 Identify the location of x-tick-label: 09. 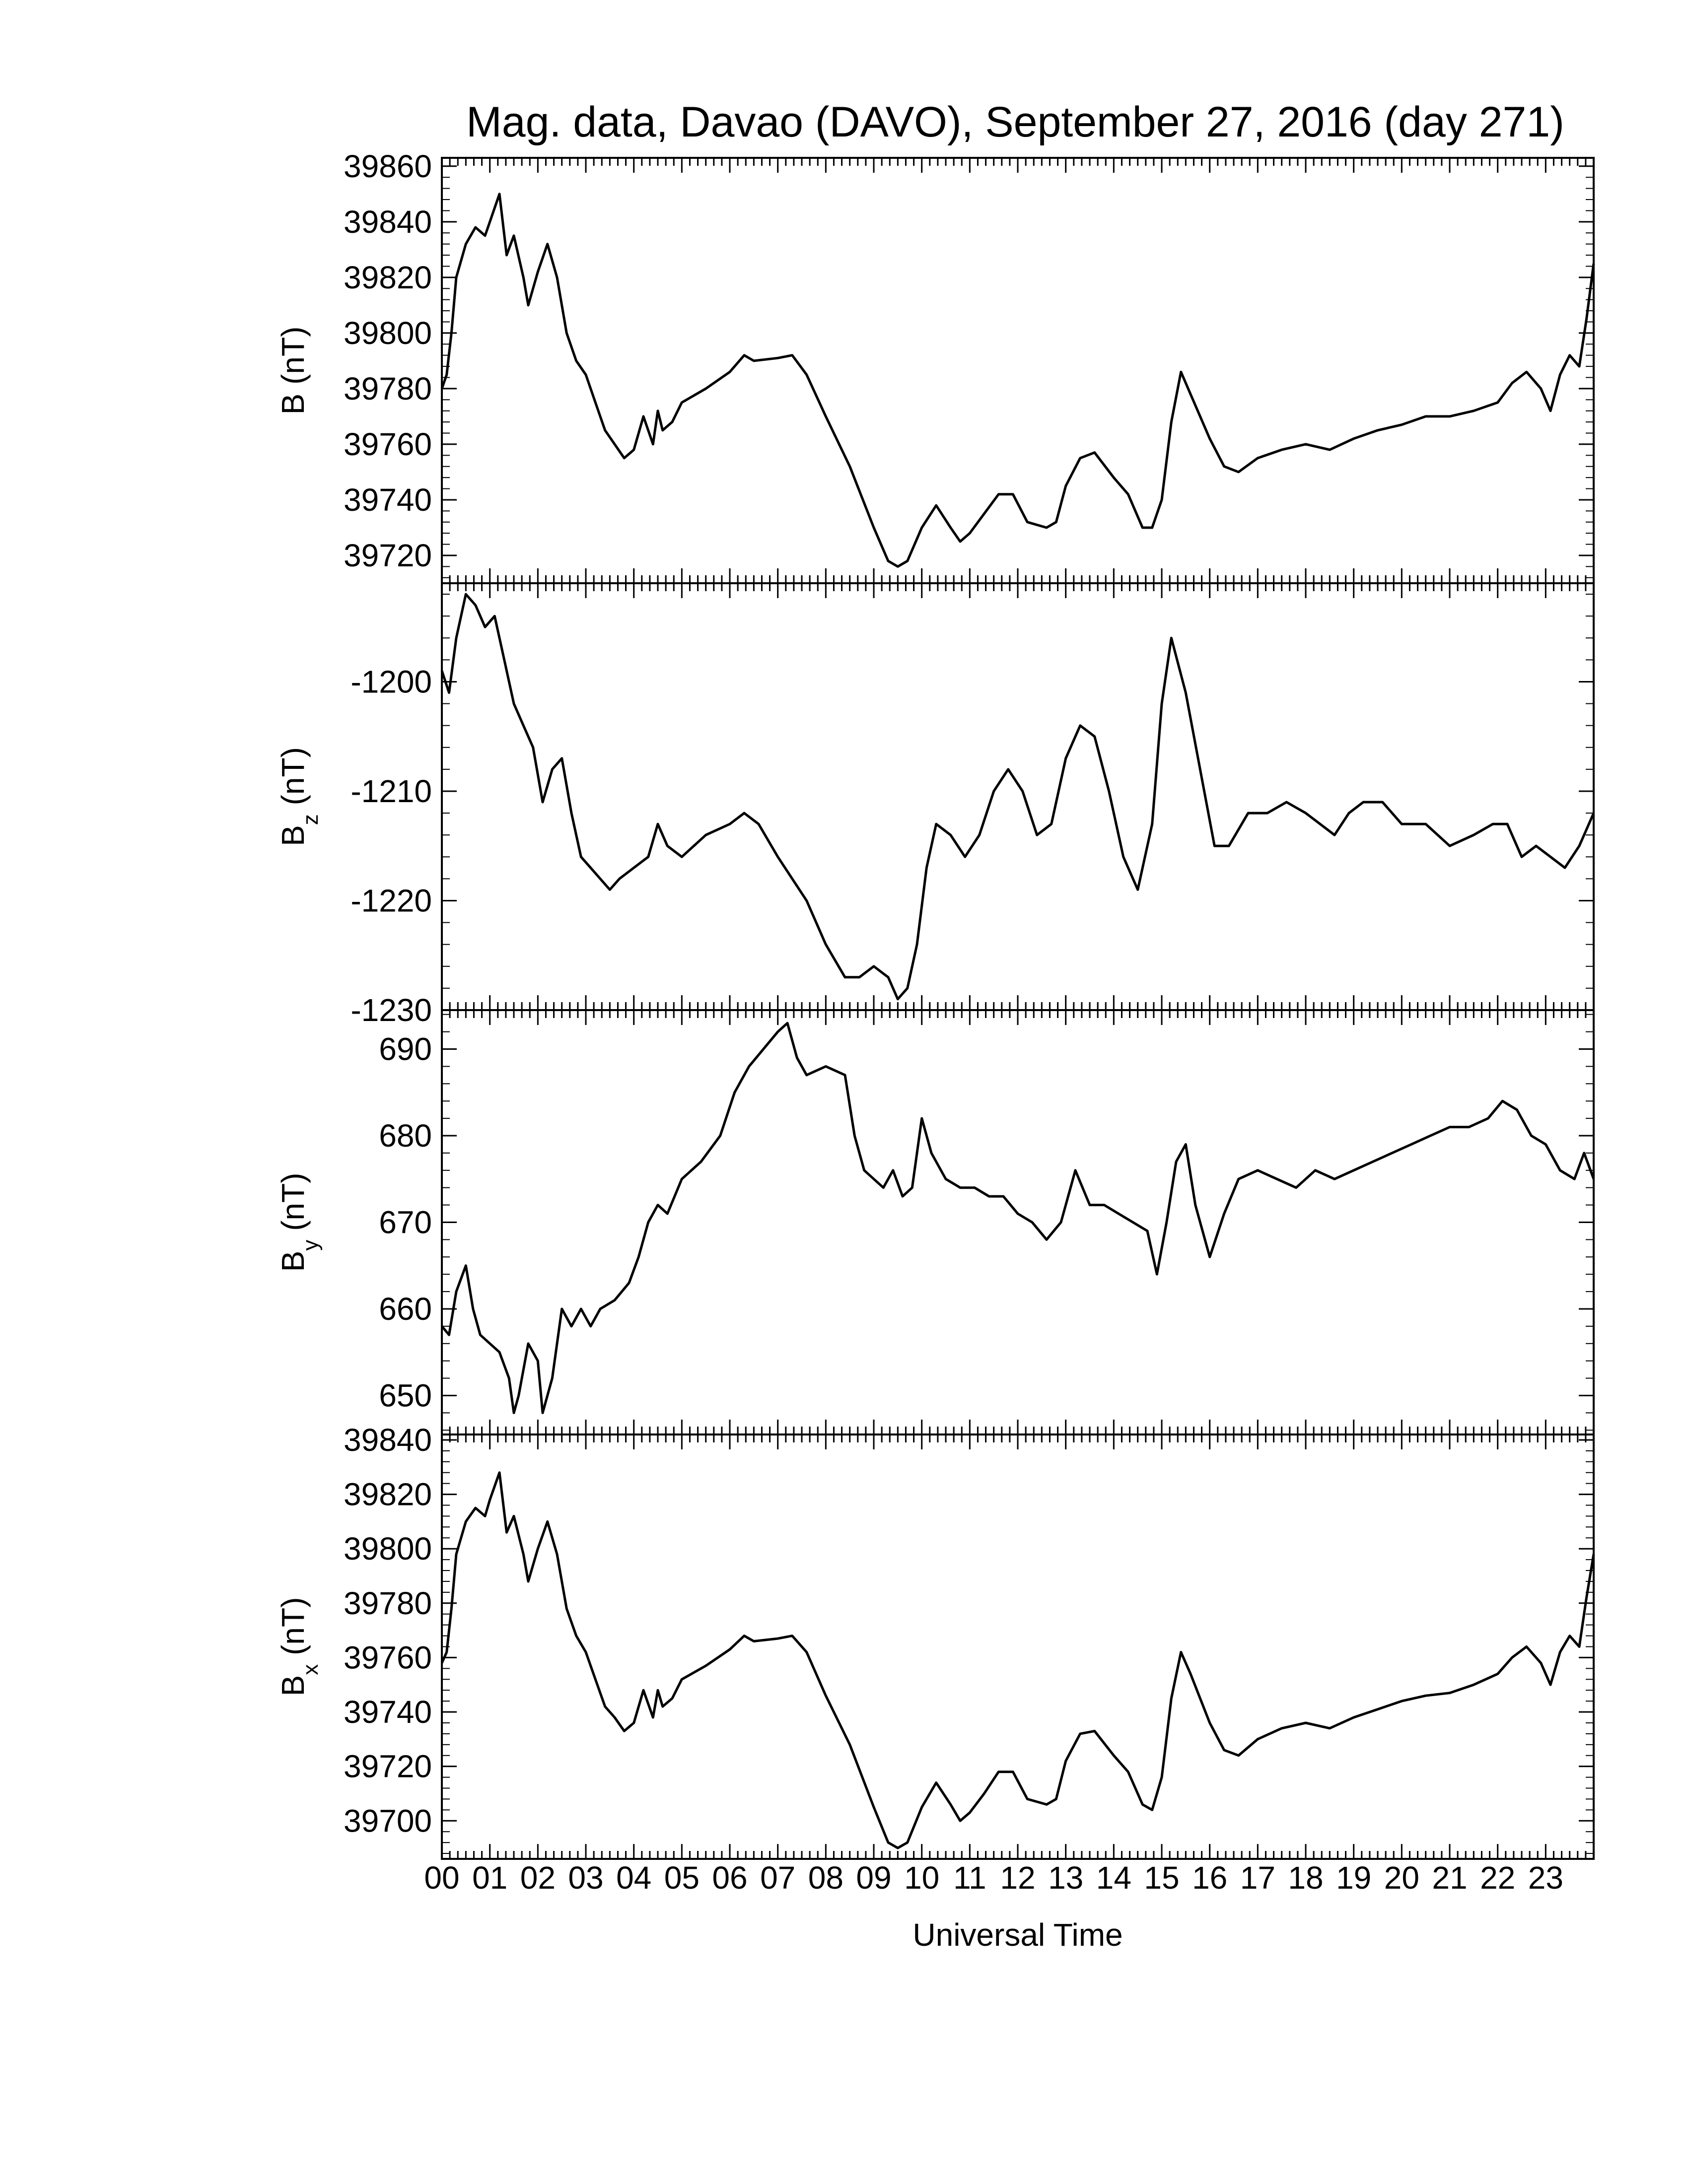
(873, 1878).